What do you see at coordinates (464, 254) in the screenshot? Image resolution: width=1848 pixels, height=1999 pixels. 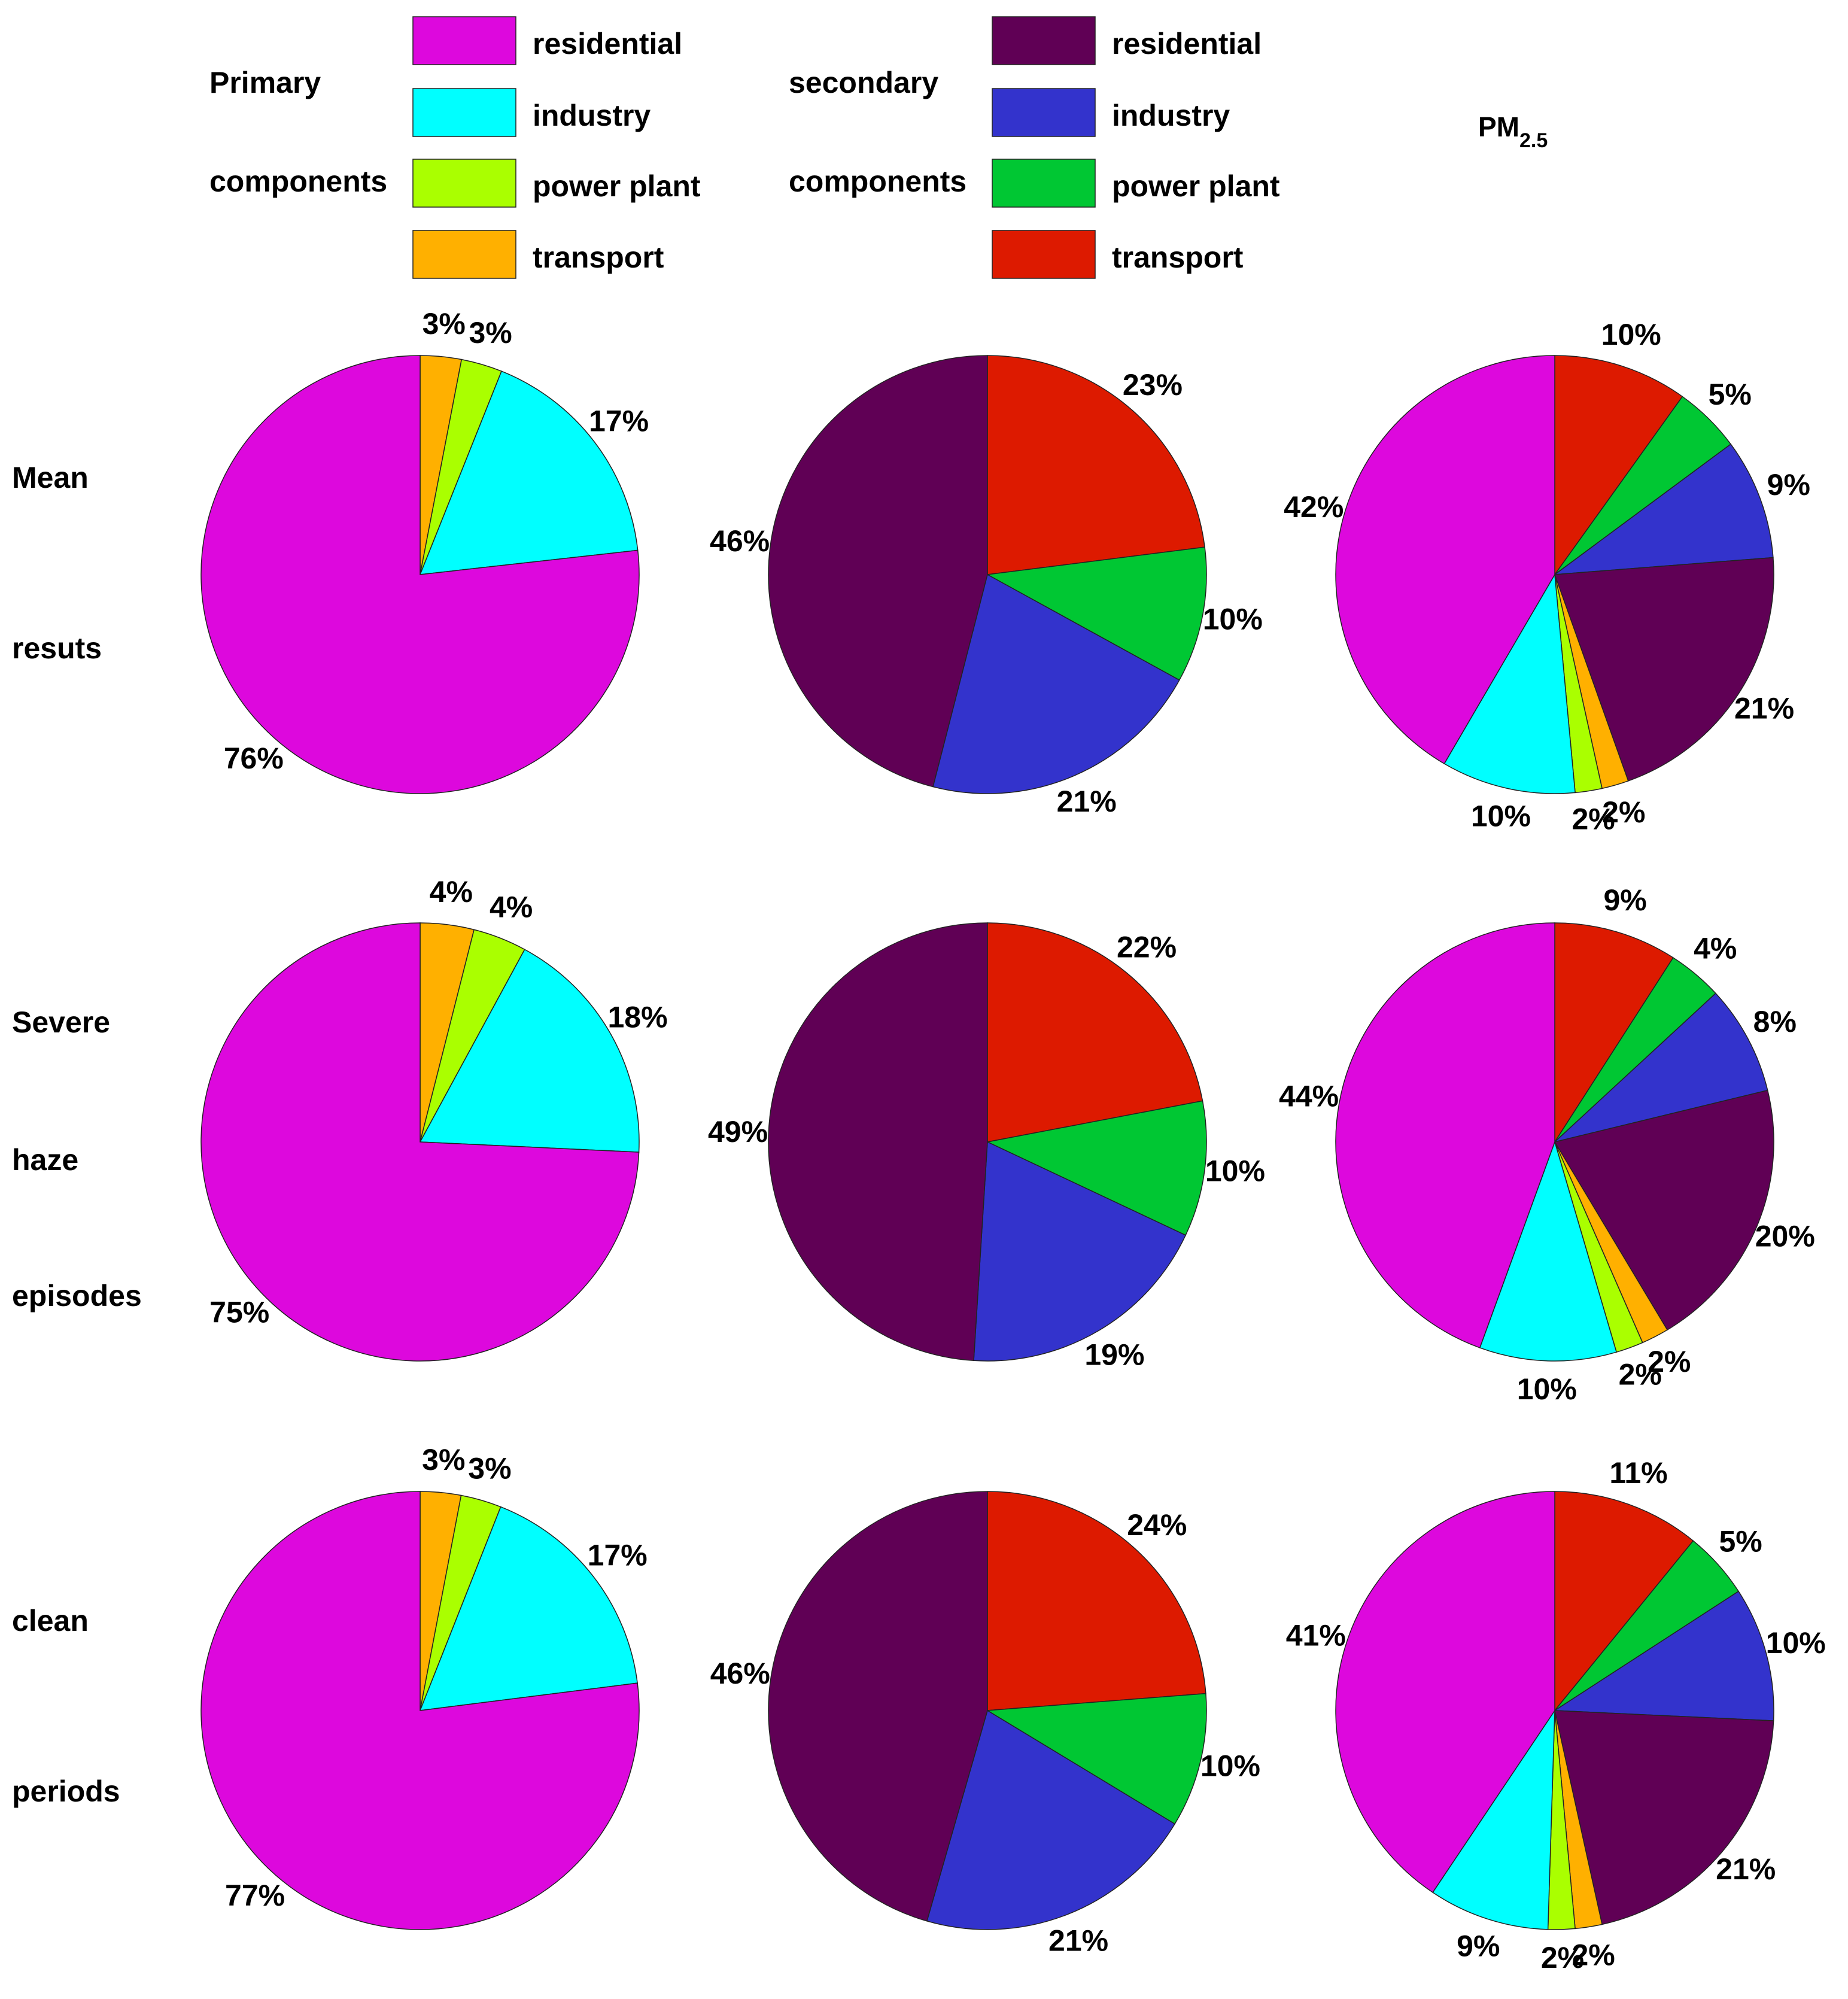 I see `primary-transport-swatch` at bounding box center [464, 254].